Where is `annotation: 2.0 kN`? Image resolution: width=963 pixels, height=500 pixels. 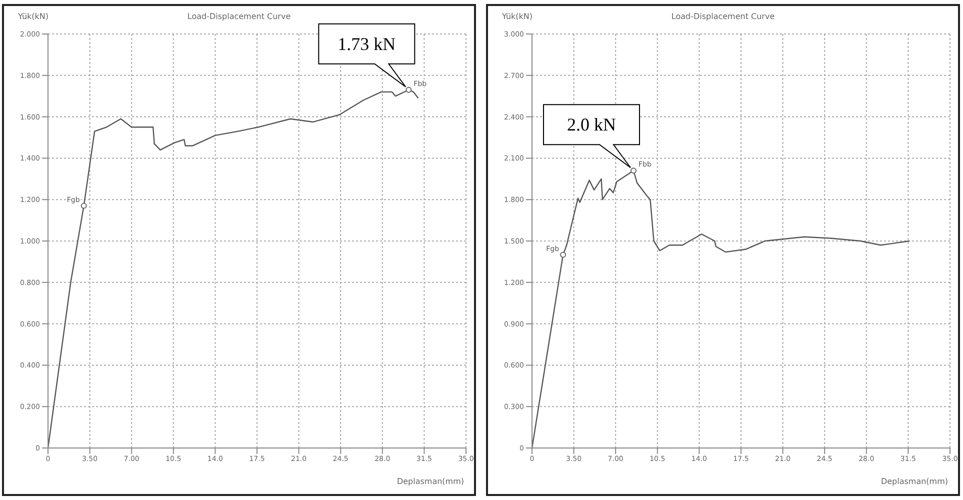
annotation: 2.0 kN is located at coordinates (591, 124).